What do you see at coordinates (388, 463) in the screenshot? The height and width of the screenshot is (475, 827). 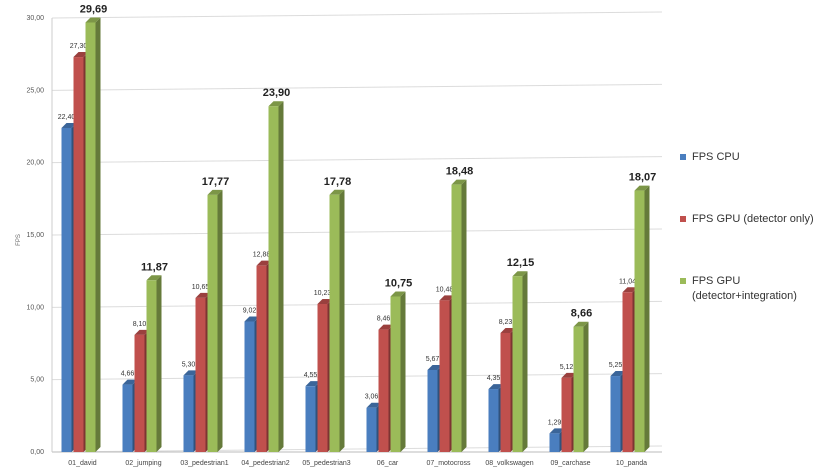 I see `x-tick-label: 06_car` at bounding box center [388, 463].